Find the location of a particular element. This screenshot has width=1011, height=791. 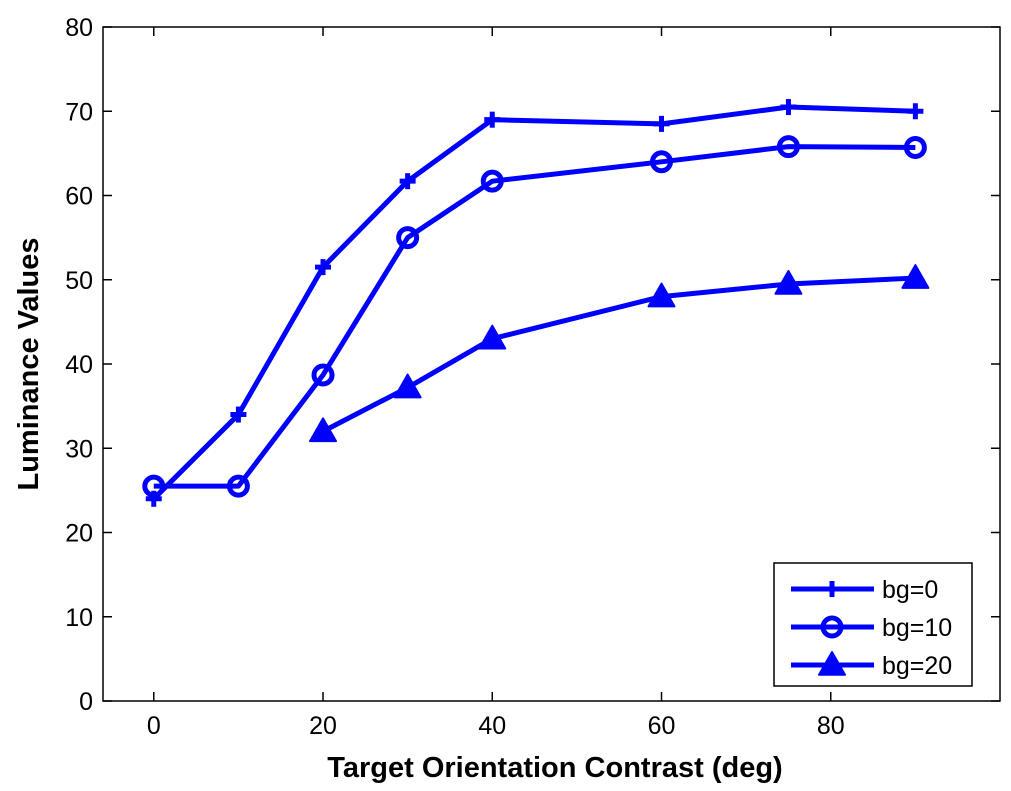

y-tick-label: 40 is located at coordinates (79, 365).